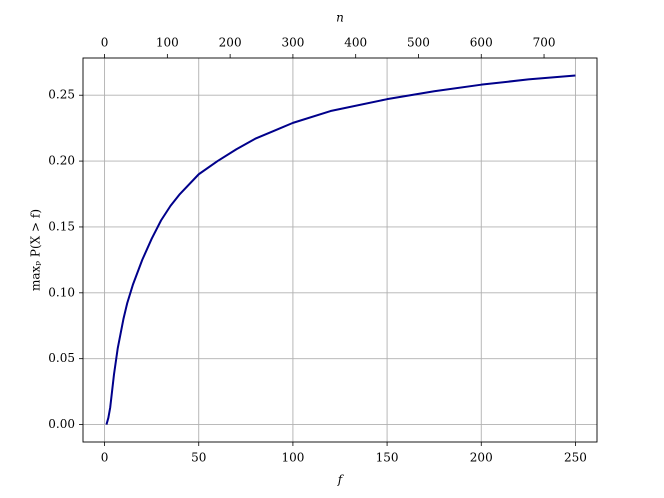  What do you see at coordinates (575, 458) in the screenshot?
I see `x-tick-label: 250` at bounding box center [575, 458].